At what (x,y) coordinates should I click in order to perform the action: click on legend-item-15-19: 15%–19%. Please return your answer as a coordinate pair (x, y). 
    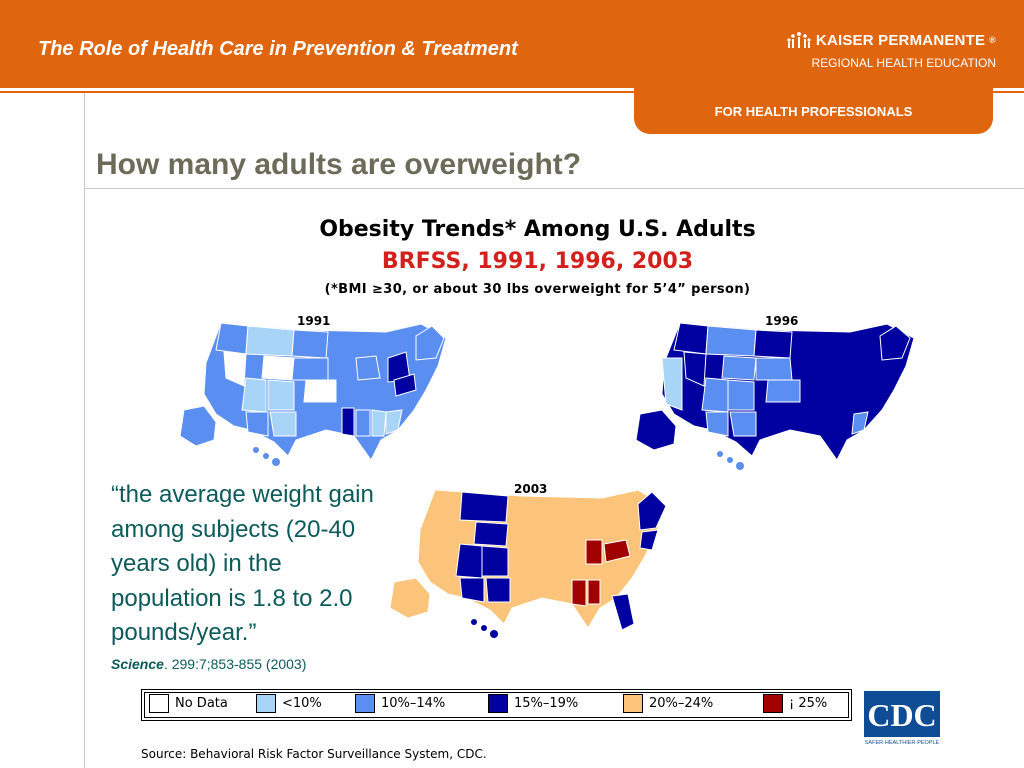
    Looking at the image, I should click on (533, 703).